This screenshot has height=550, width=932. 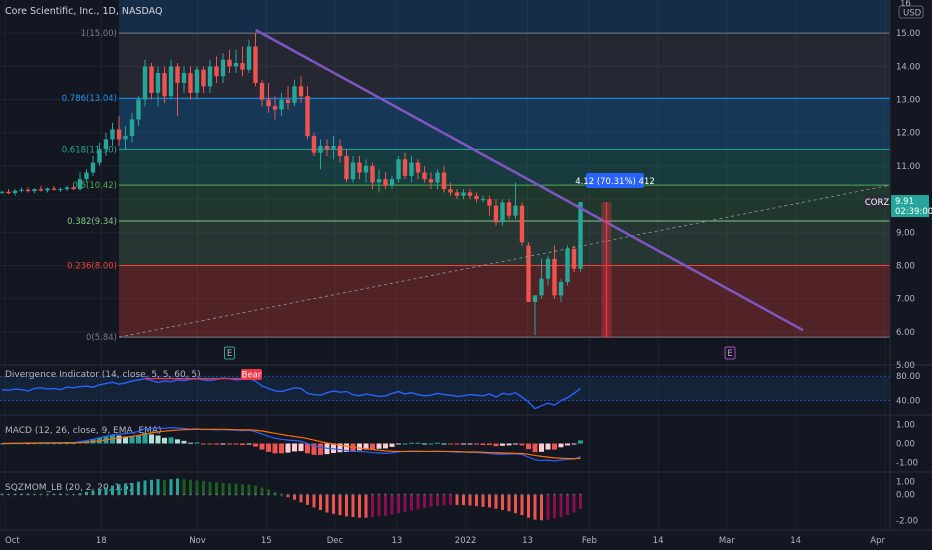 What do you see at coordinates (905, 333) in the screenshot?
I see `price-tick: 6.00` at bounding box center [905, 333].